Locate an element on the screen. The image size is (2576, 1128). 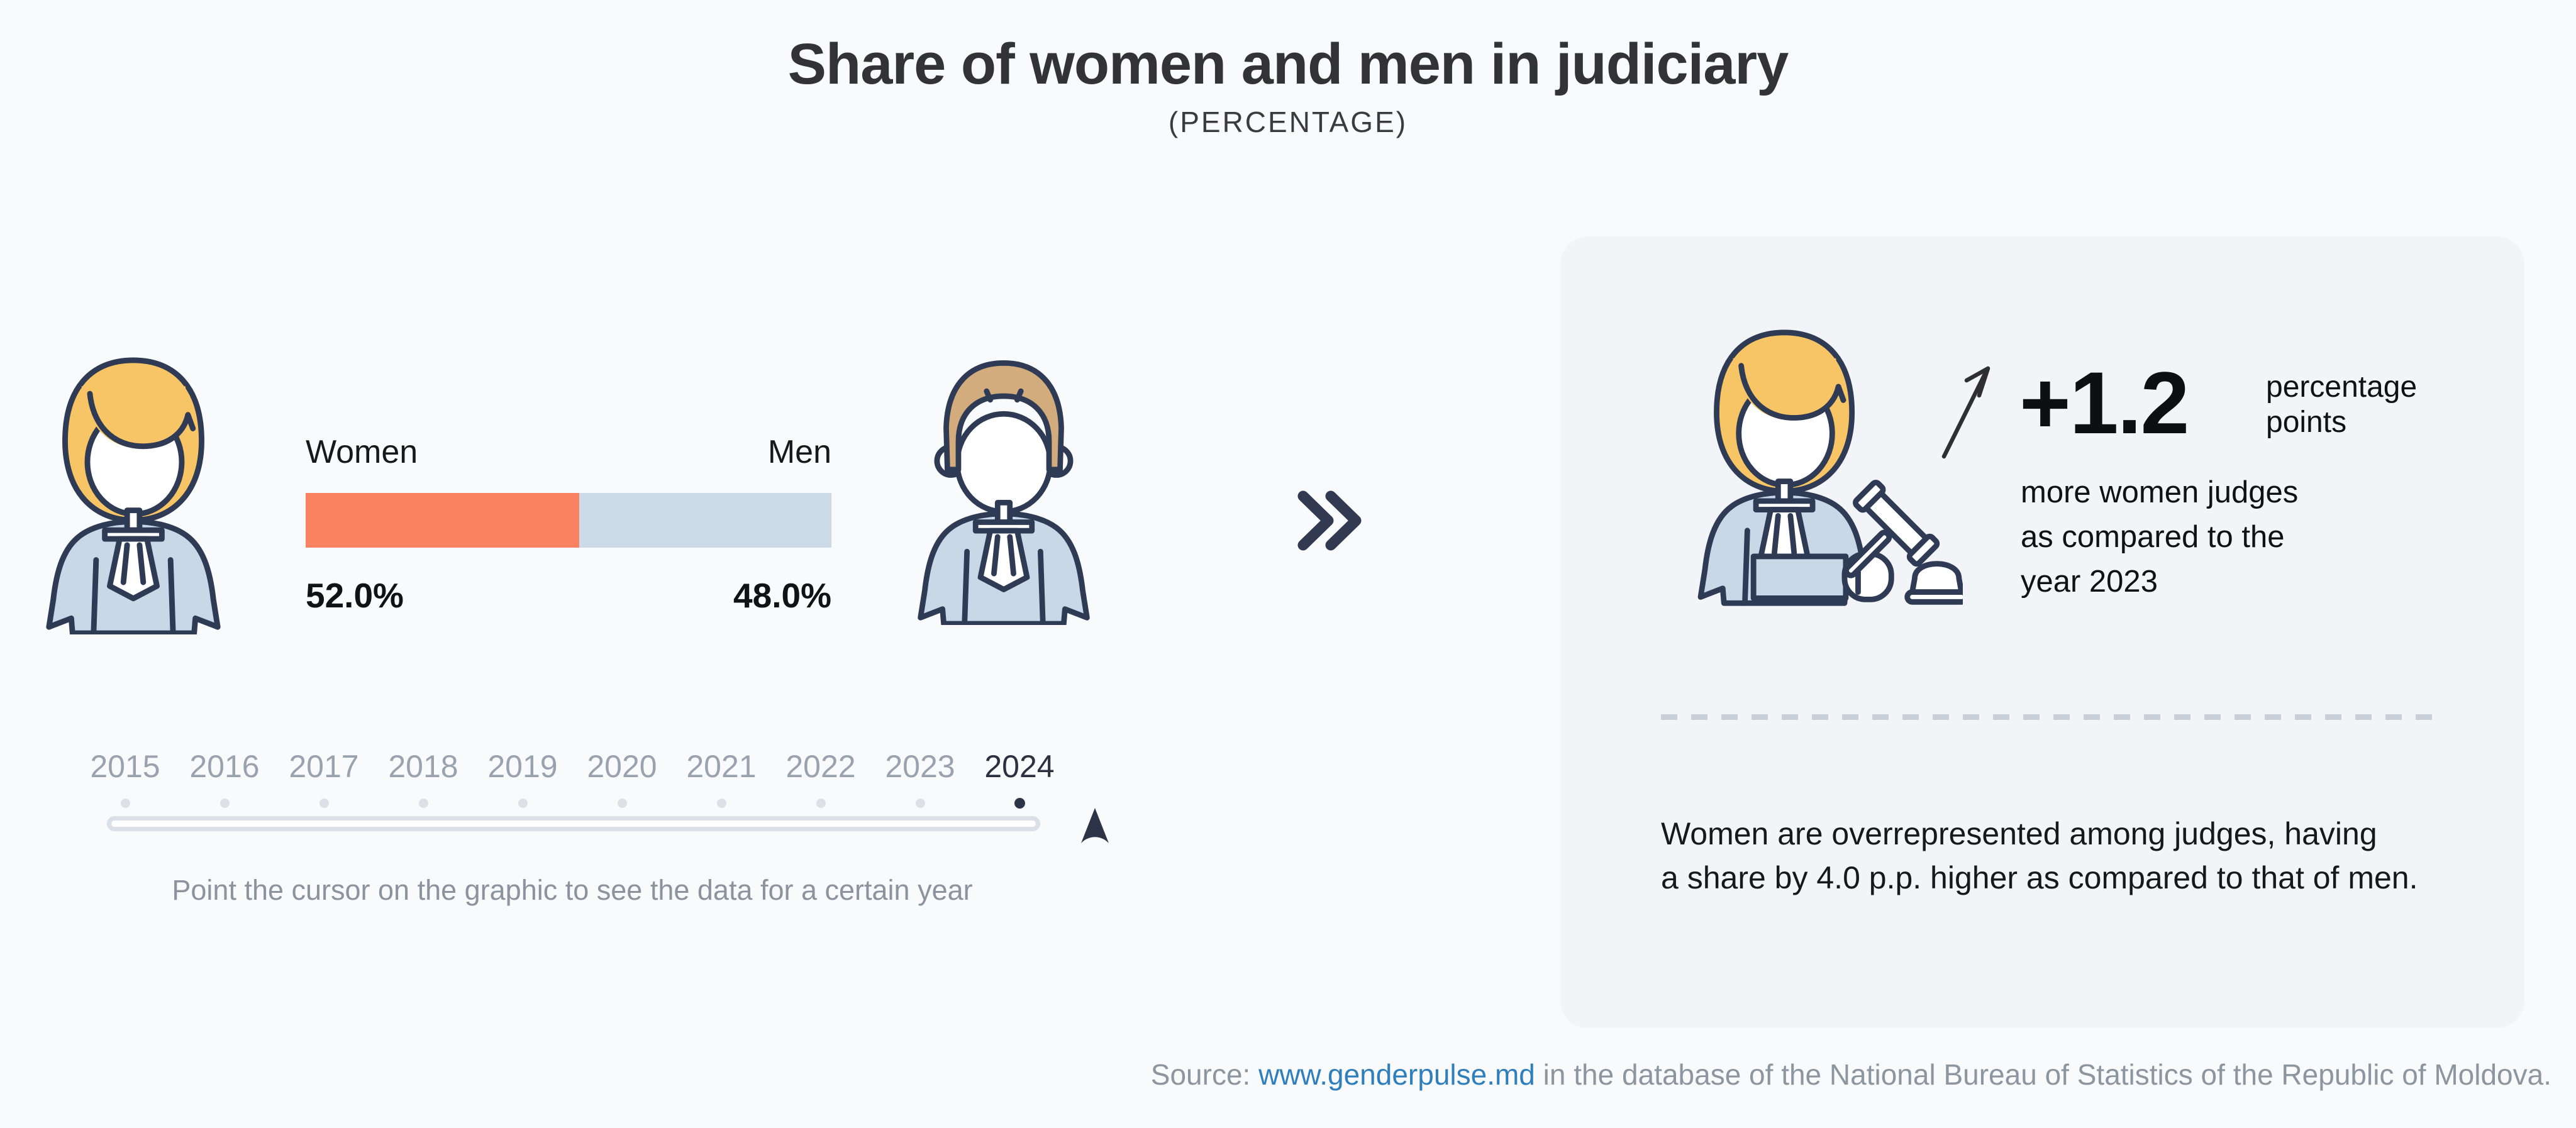
timeline-dot-2018 is located at coordinates (423, 804).